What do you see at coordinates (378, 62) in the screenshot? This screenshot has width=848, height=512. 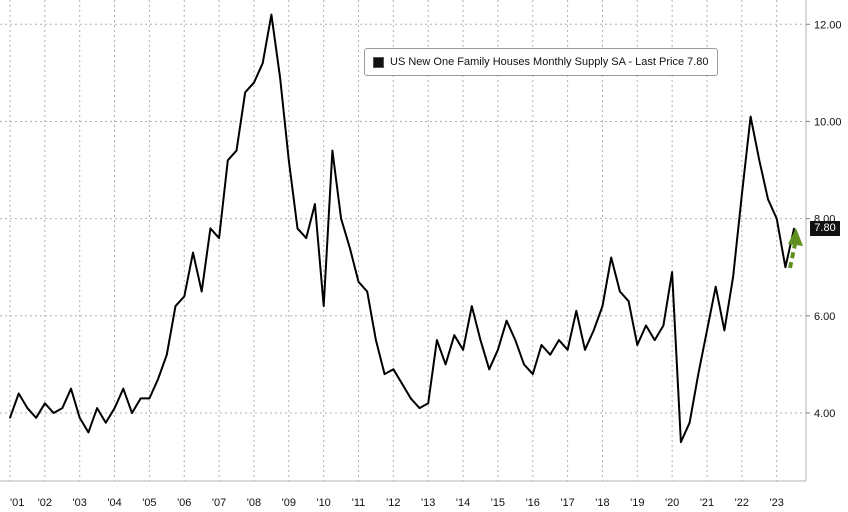 I see `legend-swatch-icon` at bounding box center [378, 62].